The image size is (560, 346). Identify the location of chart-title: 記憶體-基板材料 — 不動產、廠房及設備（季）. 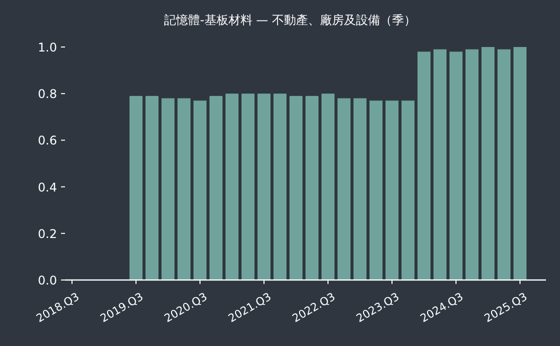
(290, 20).